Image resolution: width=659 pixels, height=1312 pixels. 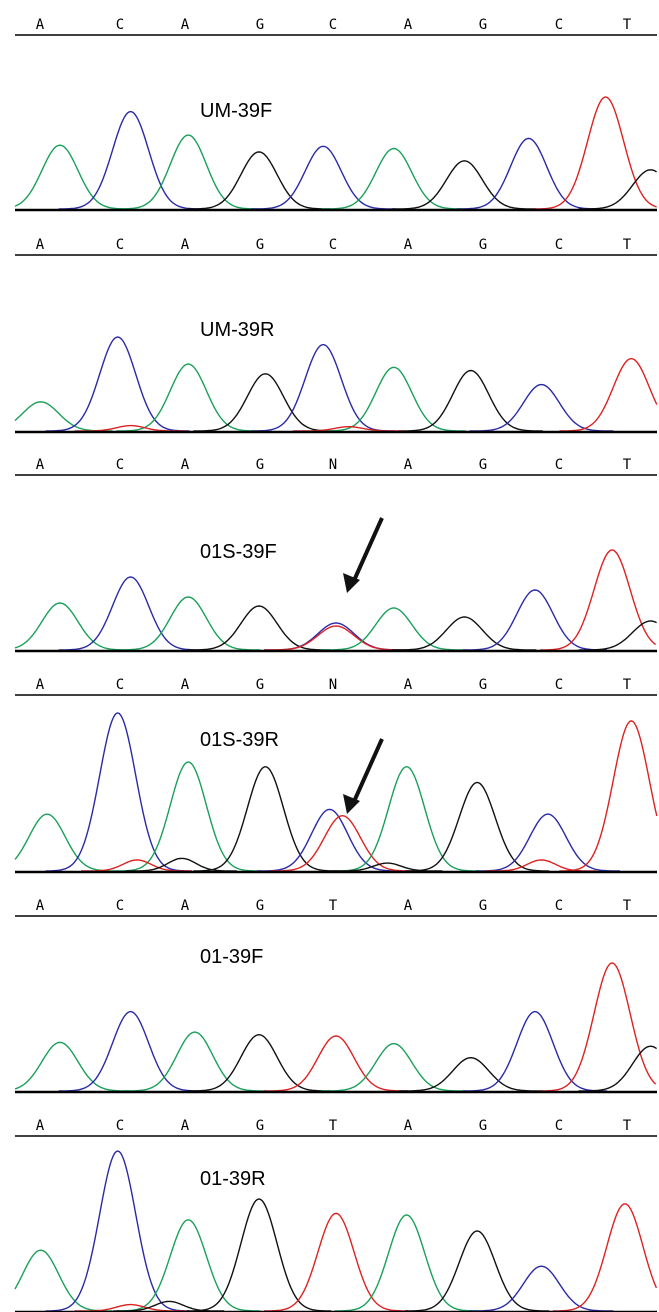 What do you see at coordinates (335, 1041) in the screenshot?
I see `trace-panel: A C A G T A G C T 01-39F` at bounding box center [335, 1041].